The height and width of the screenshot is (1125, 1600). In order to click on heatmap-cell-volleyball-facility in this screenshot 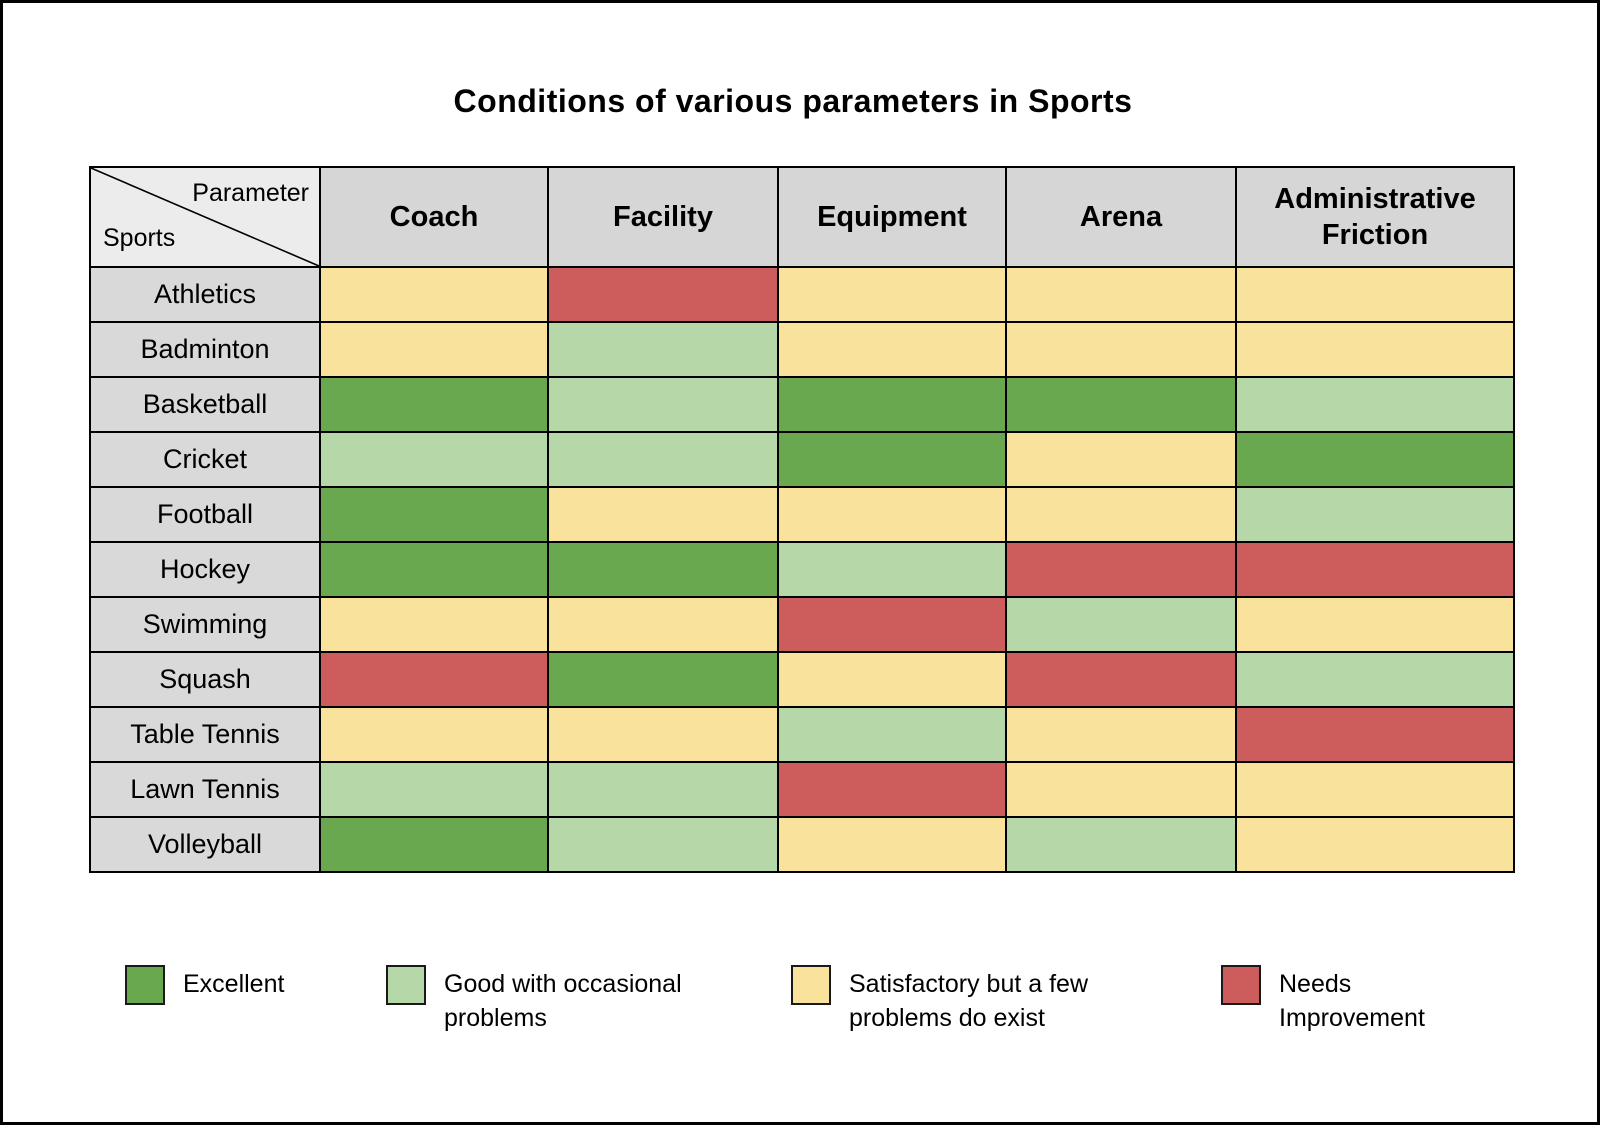, I will do `click(663, 844)`.